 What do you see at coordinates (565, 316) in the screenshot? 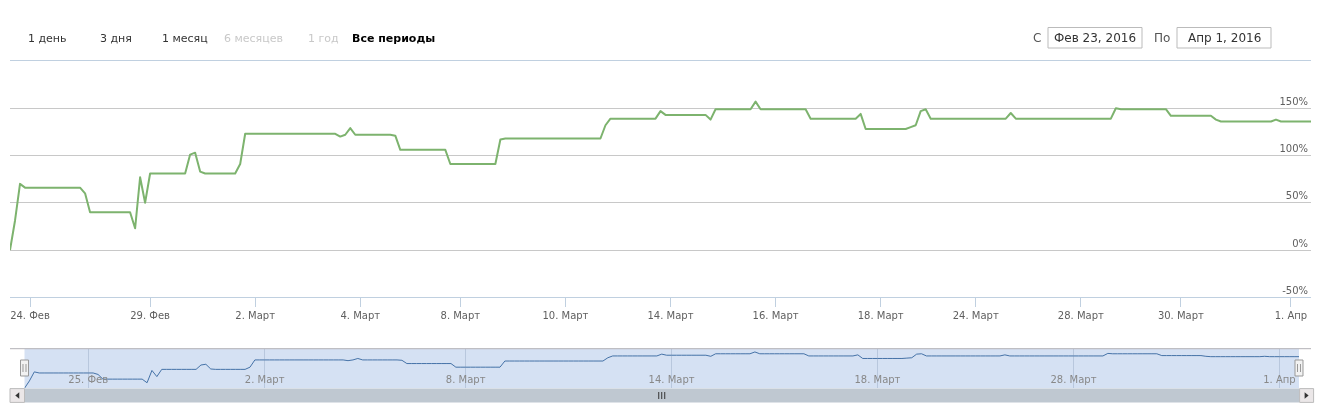
I see `x-tick-label: 10. Март` at bounding box center [565, 316].